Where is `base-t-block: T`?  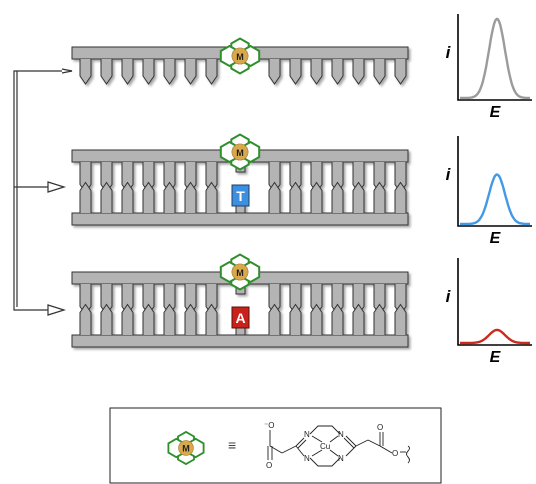 base-t-block: T is located at coordinates (240, 195).